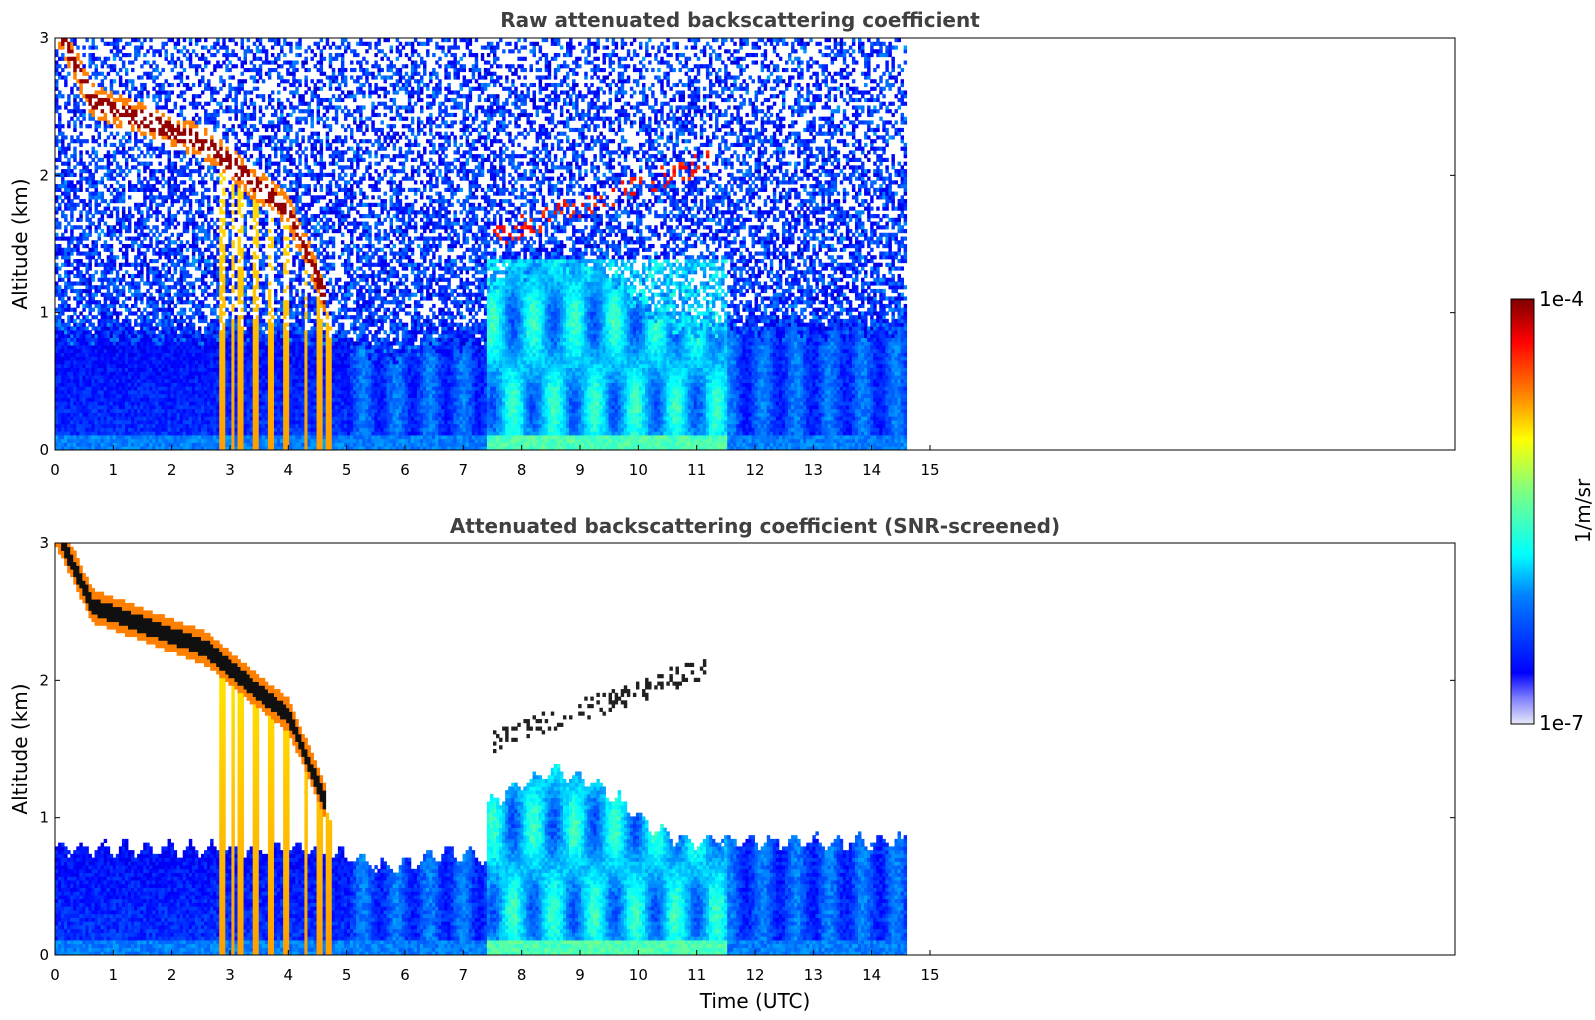  I want to click on colorbar-ramp, so click(1522, 511).